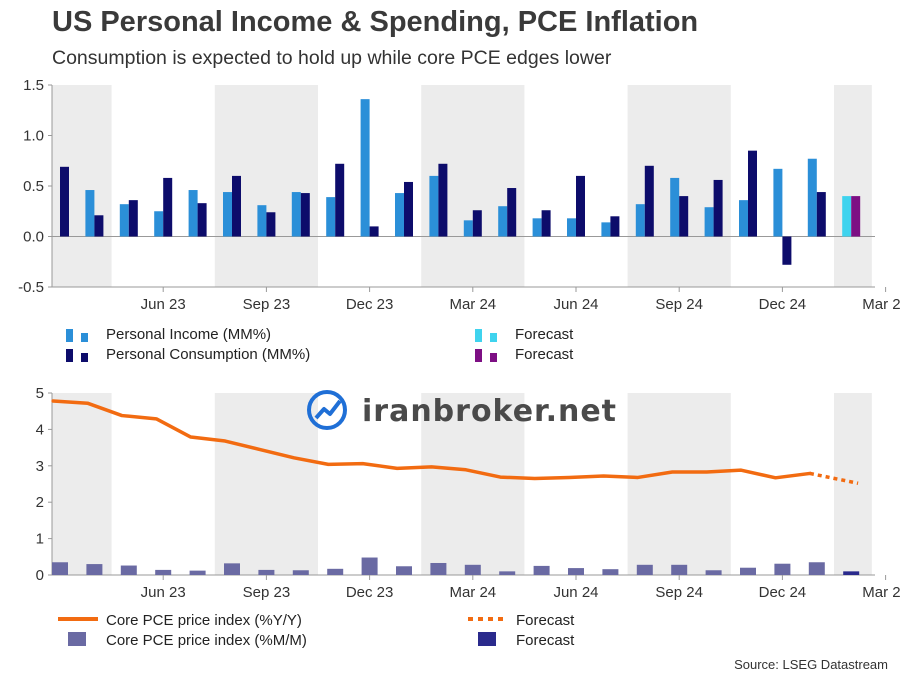 The image size is (900, 676). What do you see at coordinates (163, 304) in the screenshot?
I see `top-x-tick-label: Jun 23` at bounding box center [163, 304].